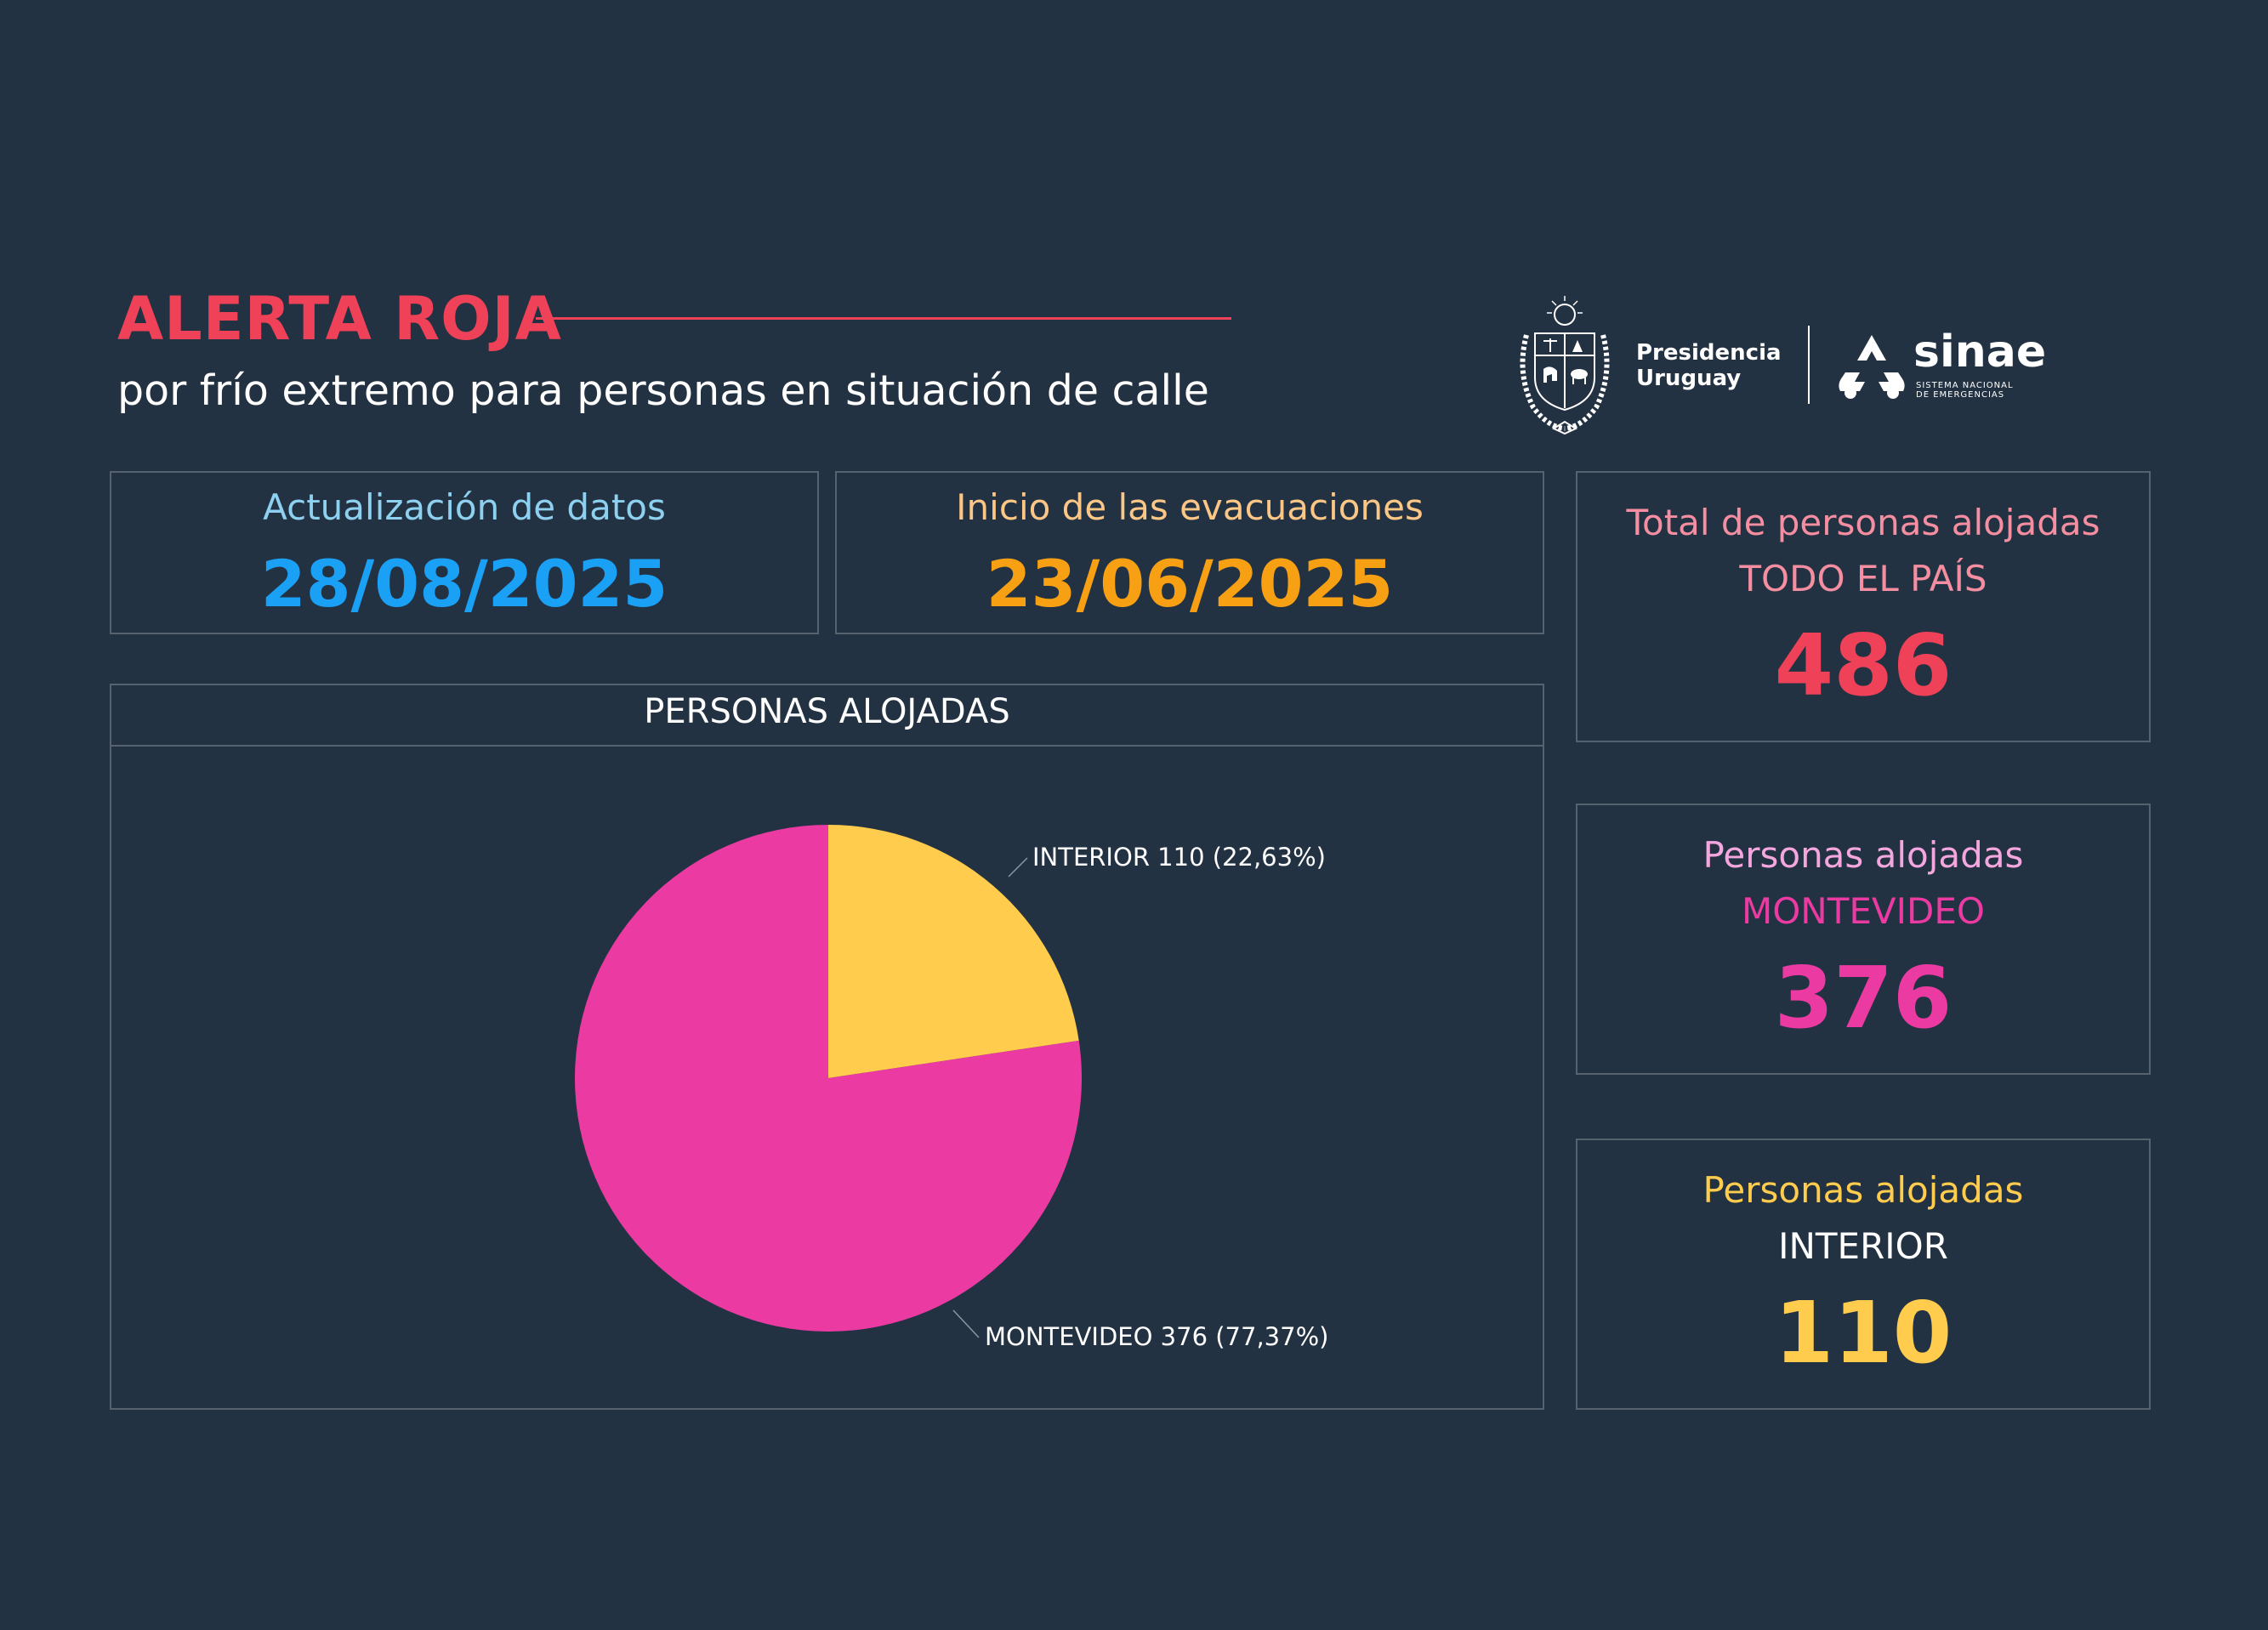  What do you see at coordinates (1179, 857) in the screenshot?
I see `pie-label-interior: INTERIOR 110 (22,63%)` at bounding box center [1179, 857].